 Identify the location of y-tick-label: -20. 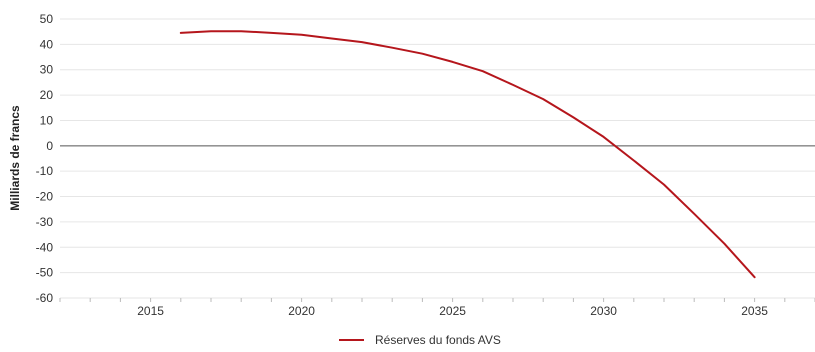
(45, 197).